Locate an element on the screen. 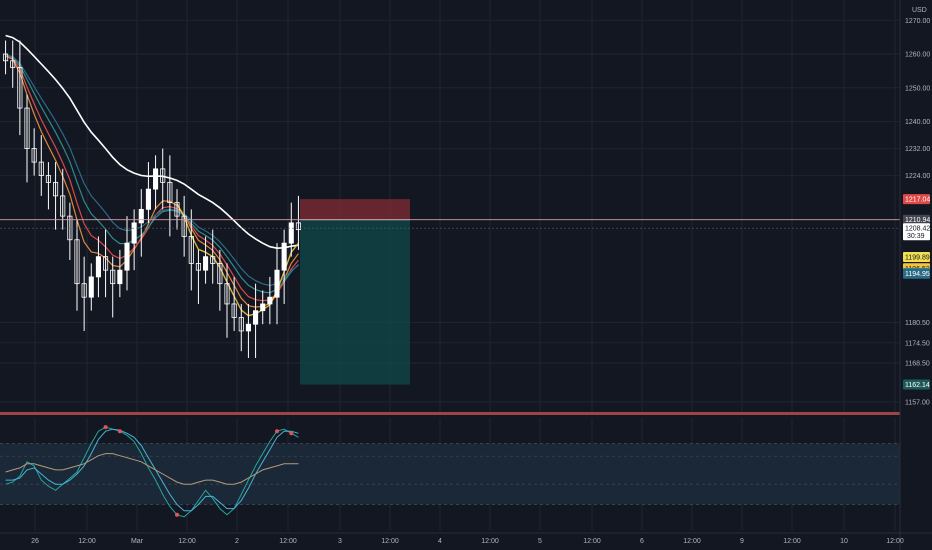 Image resolution: width=932 pixels, height=550 pixels. price-tick: 1224.00 is located at coordinates (917, 176).